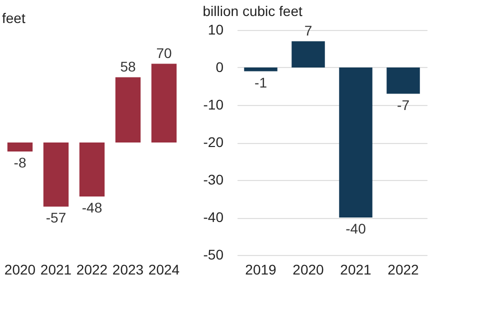  I want to click on chart-title: feet, so click(14, 18).